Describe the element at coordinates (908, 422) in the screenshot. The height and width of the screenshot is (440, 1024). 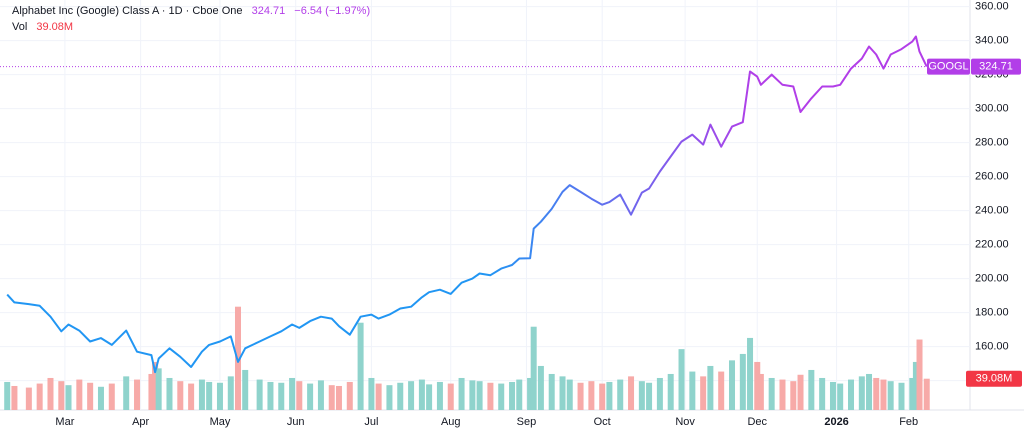
I see `x-tick-label: Feb` at that location.